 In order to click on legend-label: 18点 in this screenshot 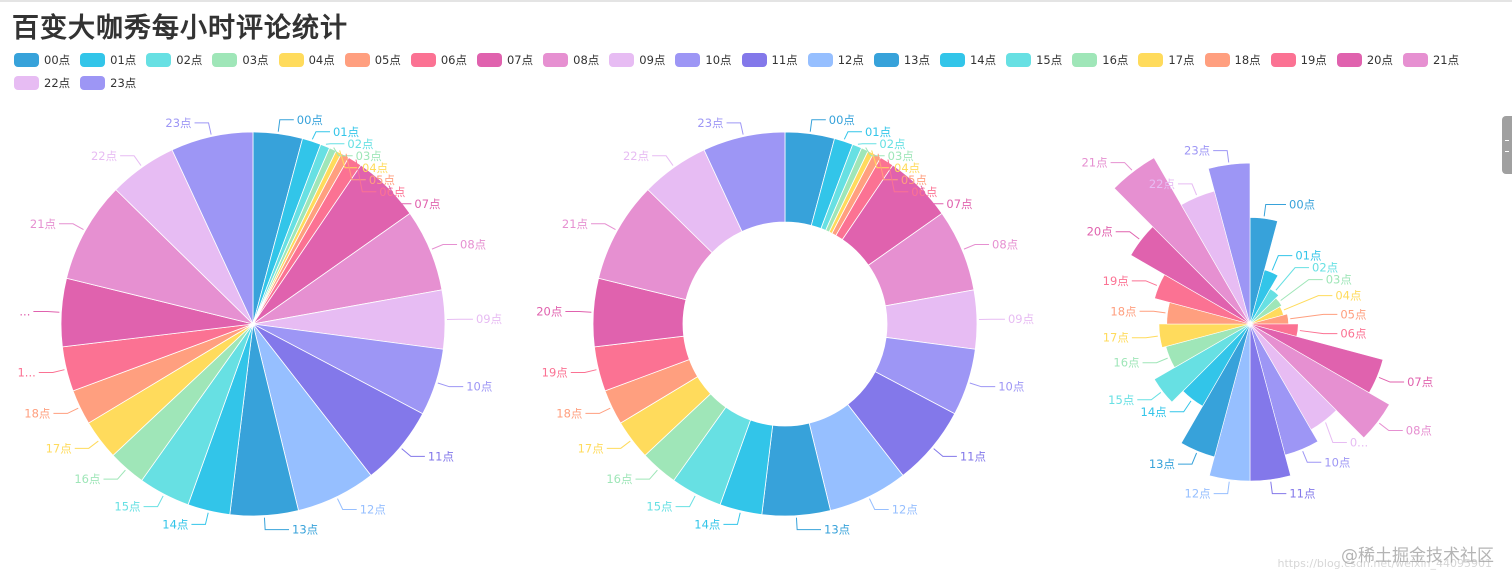, I will do `click(1247, 60)`.